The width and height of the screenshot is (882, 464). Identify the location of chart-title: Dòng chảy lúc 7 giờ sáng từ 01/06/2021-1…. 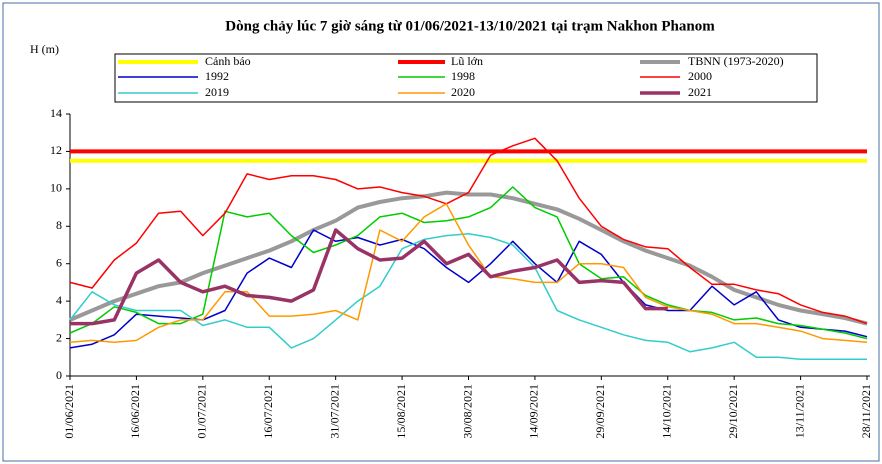
(470, 26).